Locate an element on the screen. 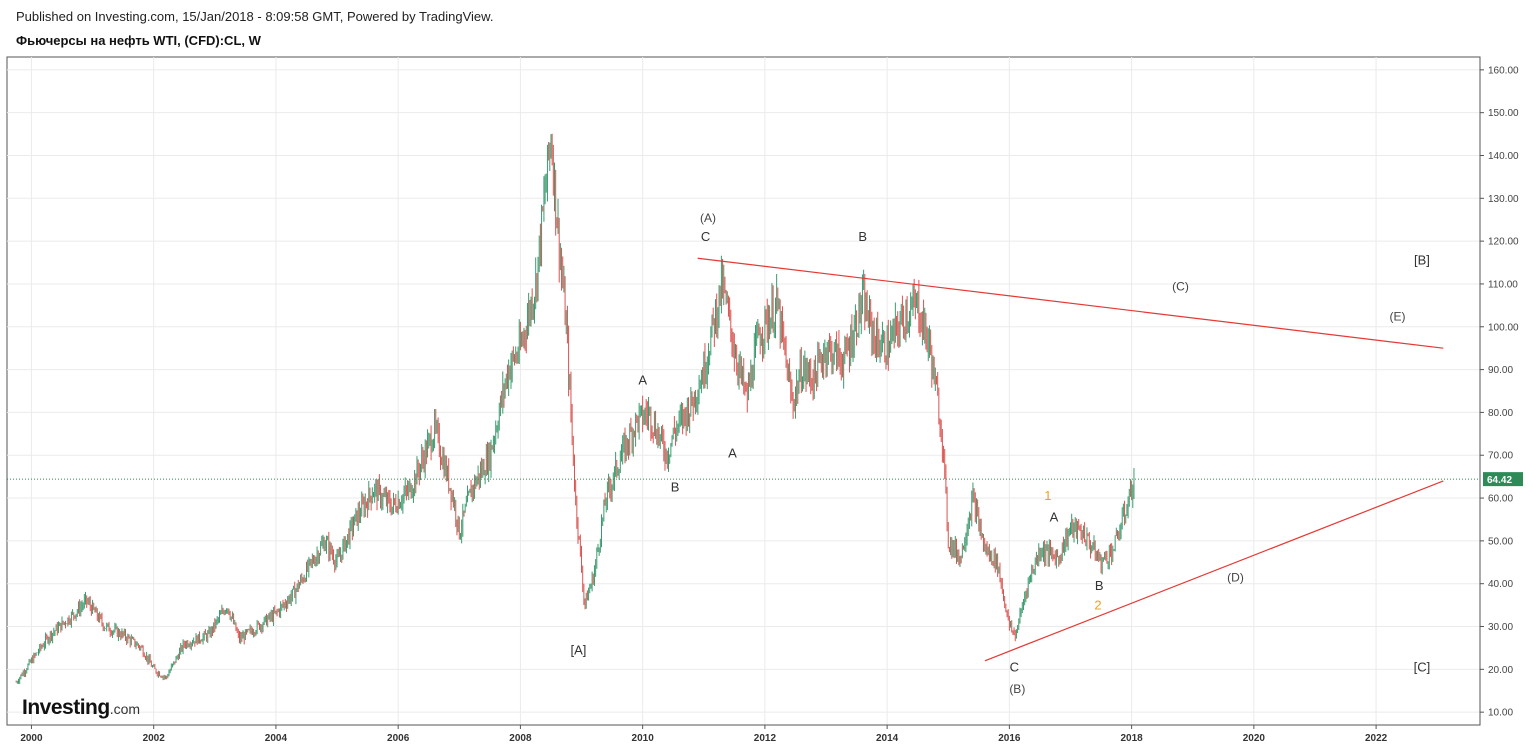  x-tick-label: 2000 is located at coordinates (31, 738).